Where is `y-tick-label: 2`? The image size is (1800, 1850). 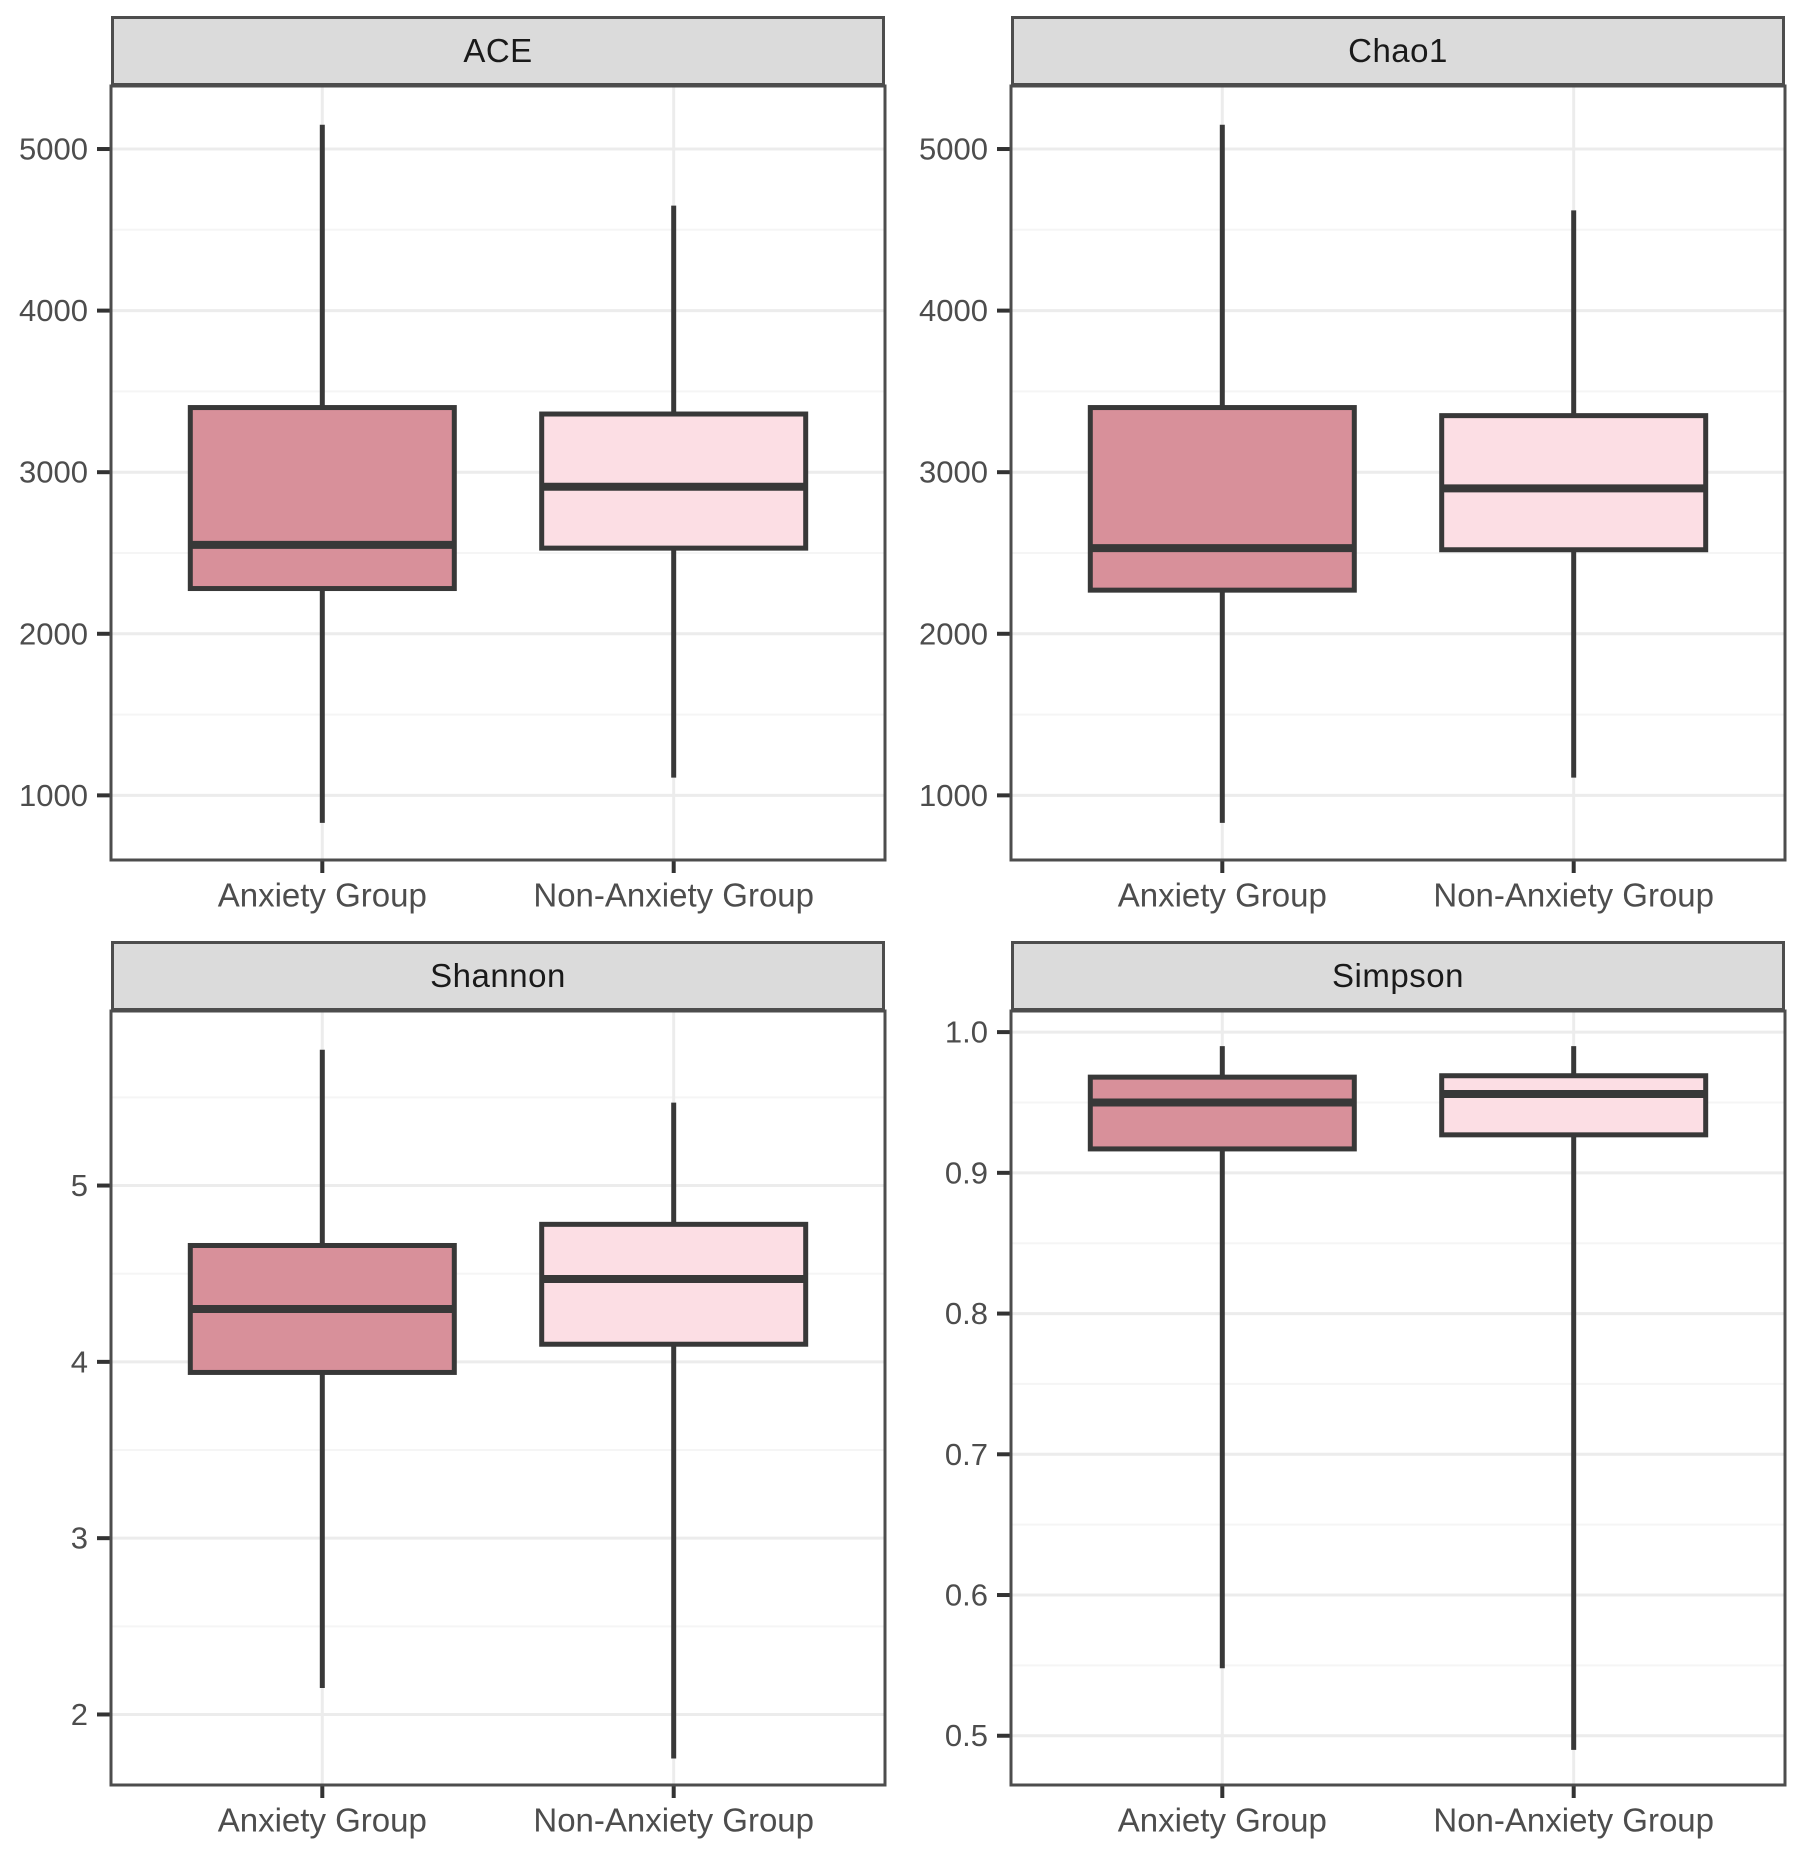 y-tick-label: 2 is located at coordinates (79, 1714).